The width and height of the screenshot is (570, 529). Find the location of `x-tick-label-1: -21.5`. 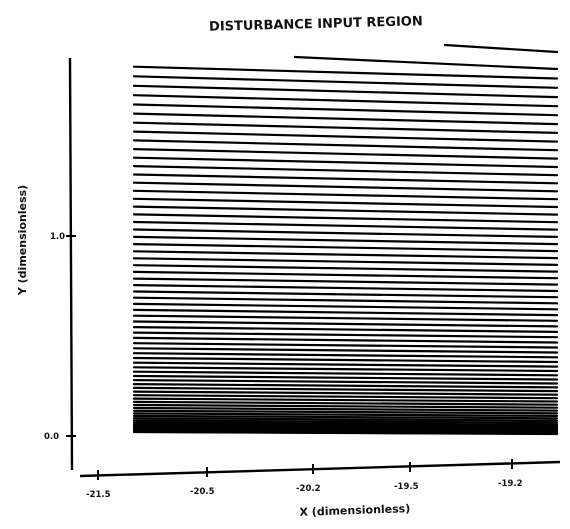

x-tick-label-1: -21.5 is located at coordinates (98, 495).